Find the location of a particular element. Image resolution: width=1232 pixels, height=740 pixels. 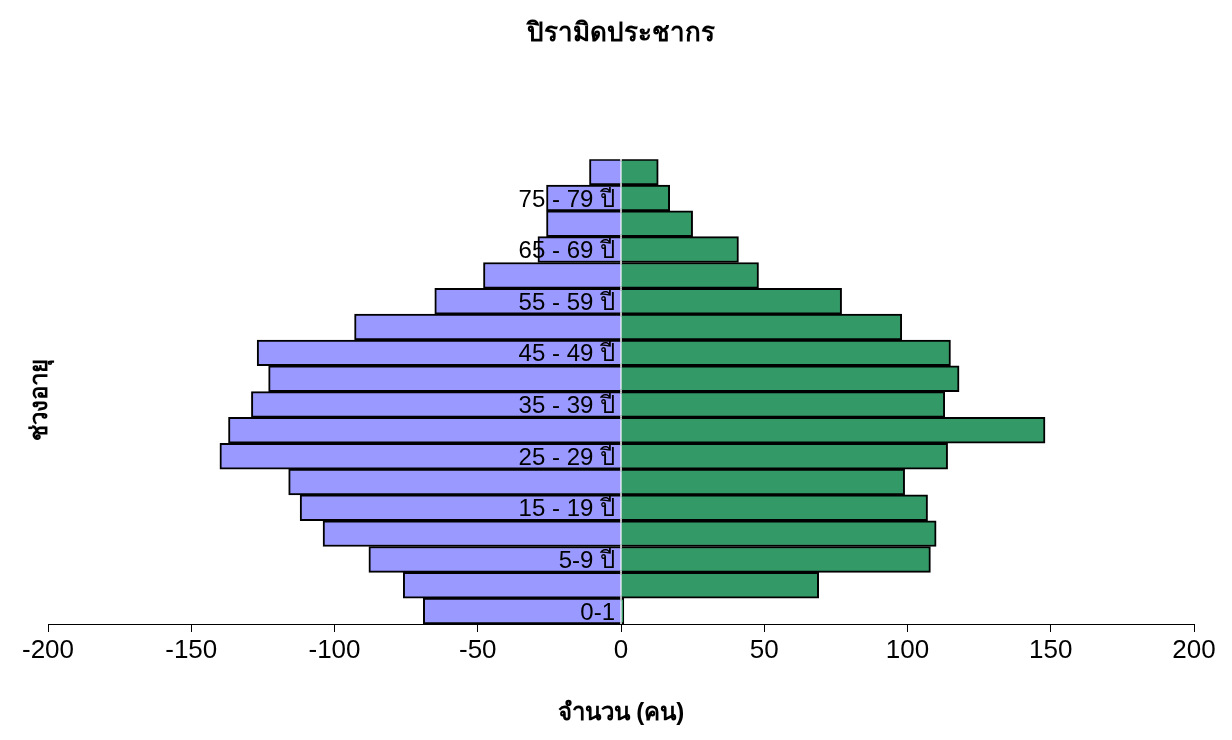

y-tick-label: 55 - 59 ปี is located at coordinates (566, 301).